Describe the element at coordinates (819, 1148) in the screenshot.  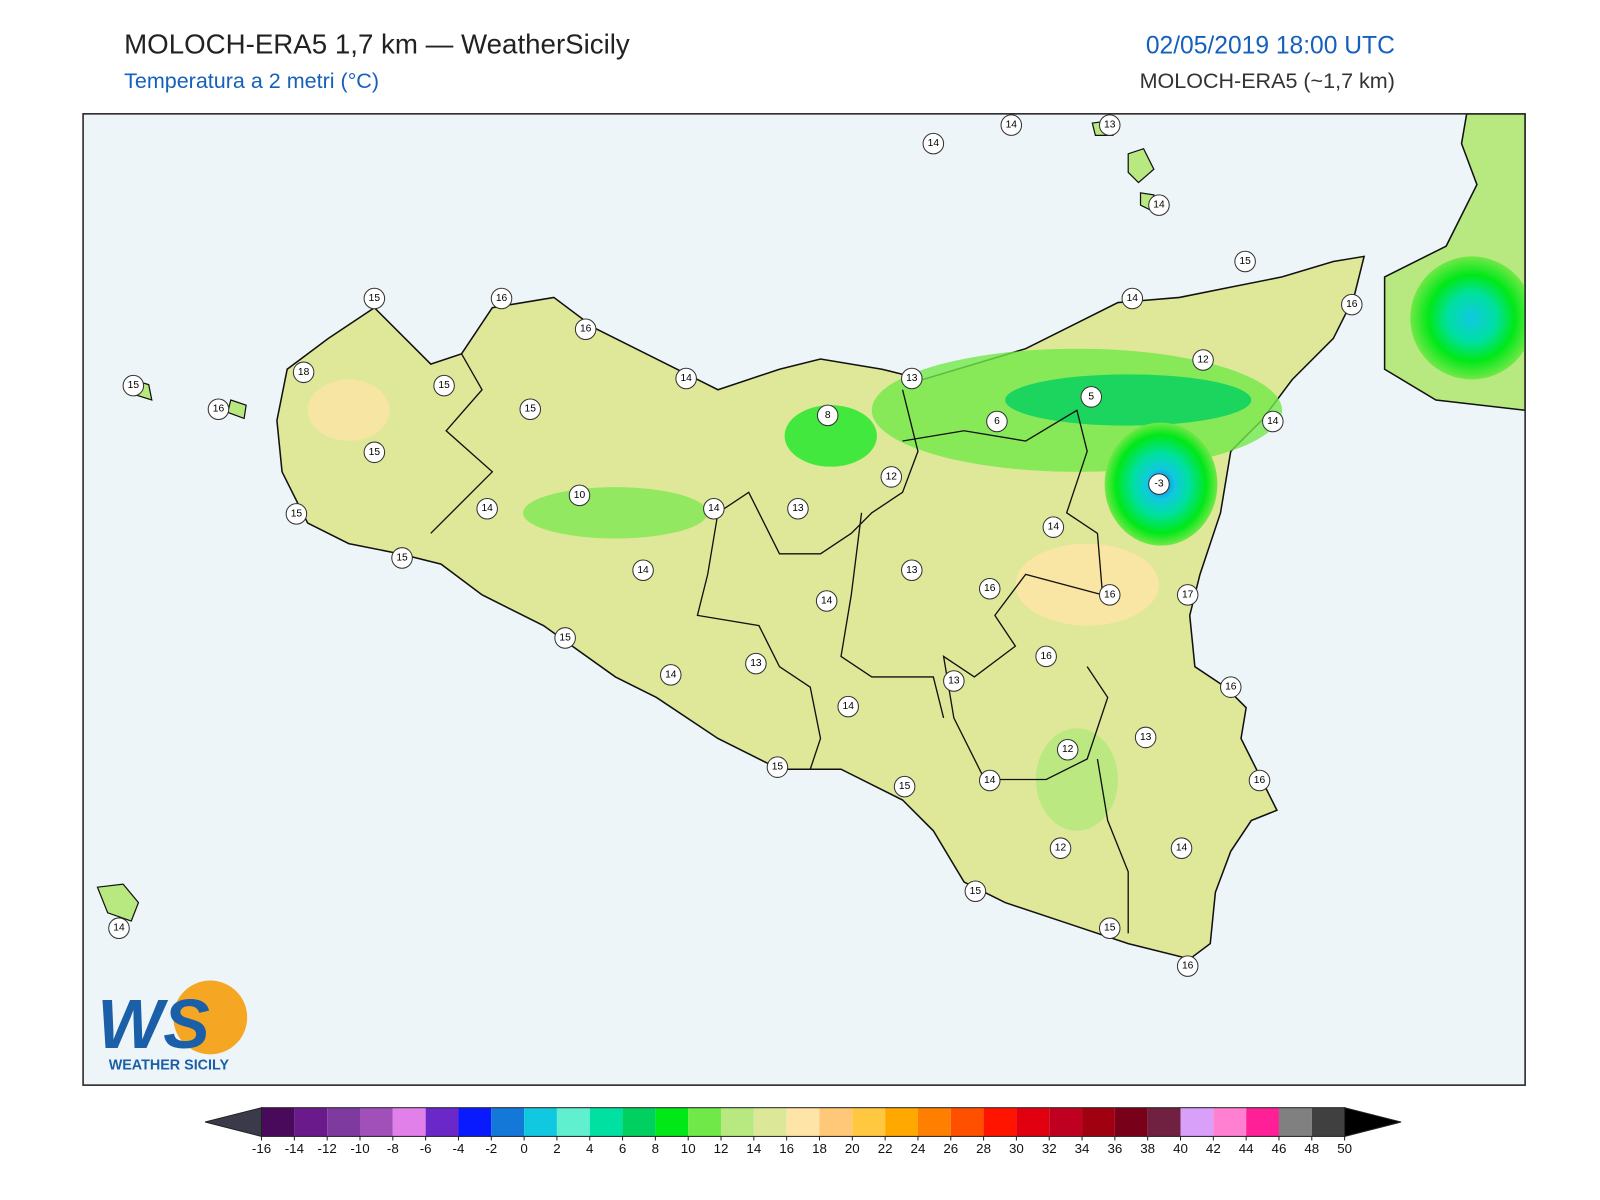
I see `colorbar-tick-label: 18` at that location.